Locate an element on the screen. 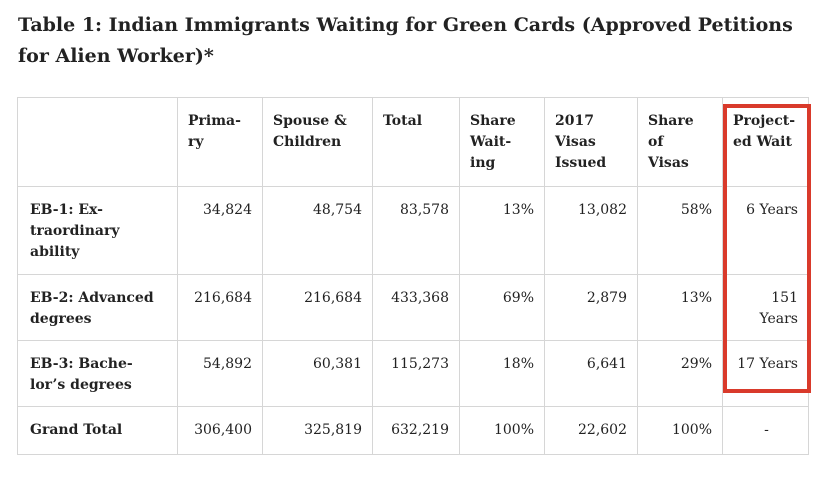  cell-share-waiting: 18% is located at coordinates (502, 373).